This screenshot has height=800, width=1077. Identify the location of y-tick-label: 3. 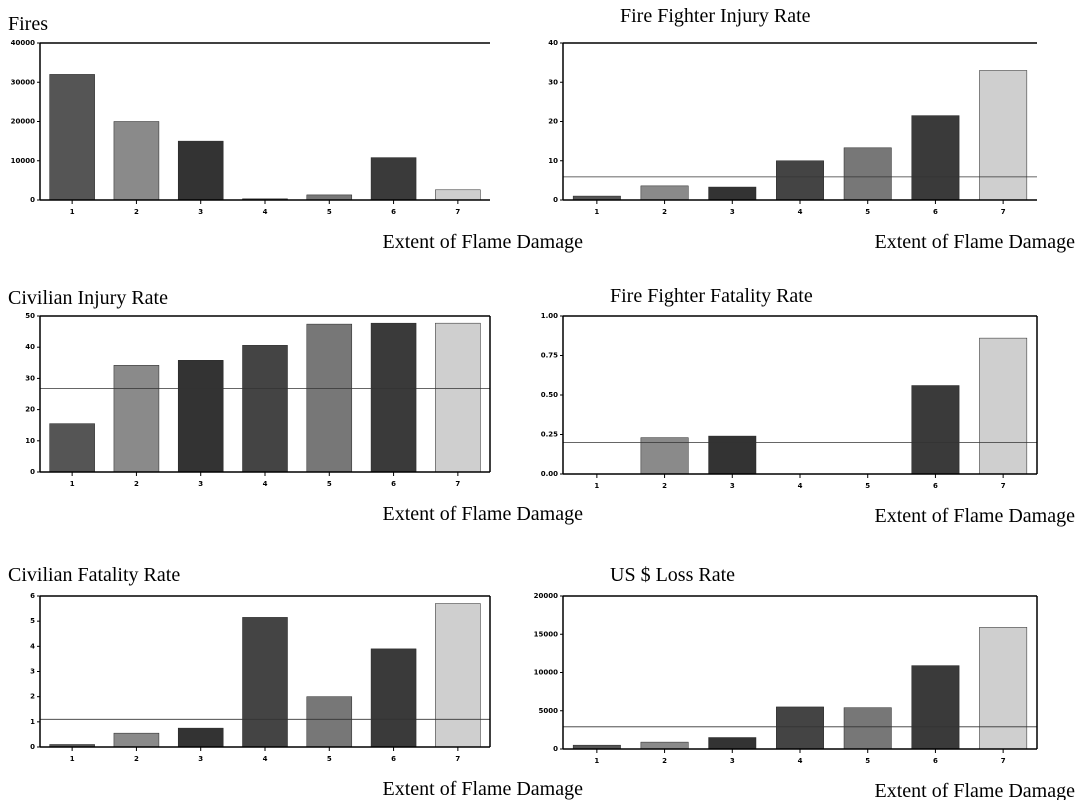
(32, 672).